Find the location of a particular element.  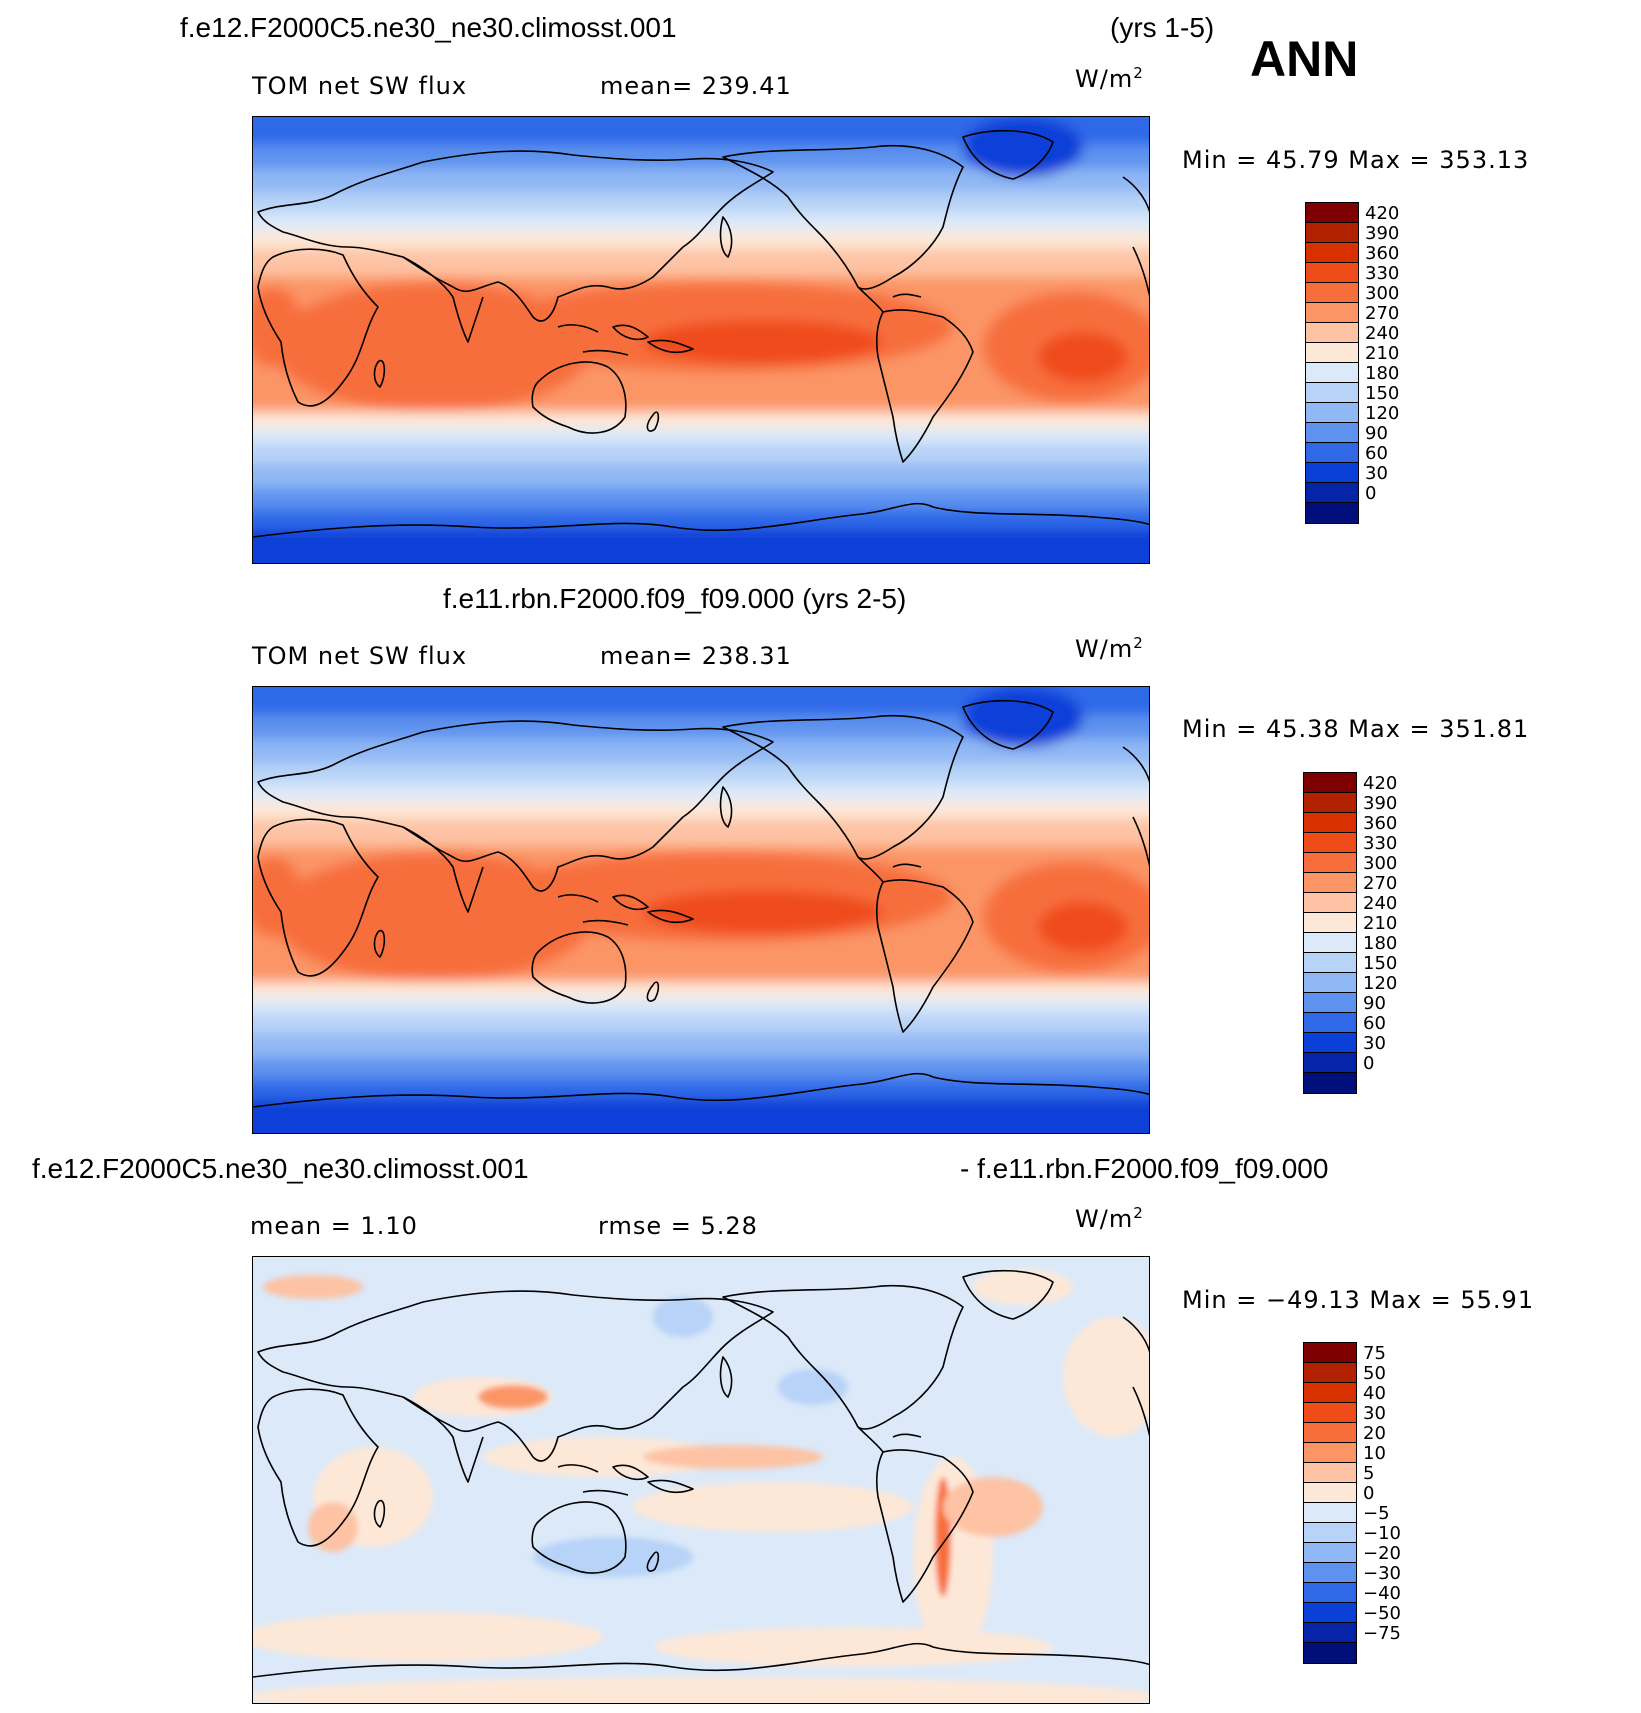

colorbar-label: −40 is located at coordinates (1382, 1593).